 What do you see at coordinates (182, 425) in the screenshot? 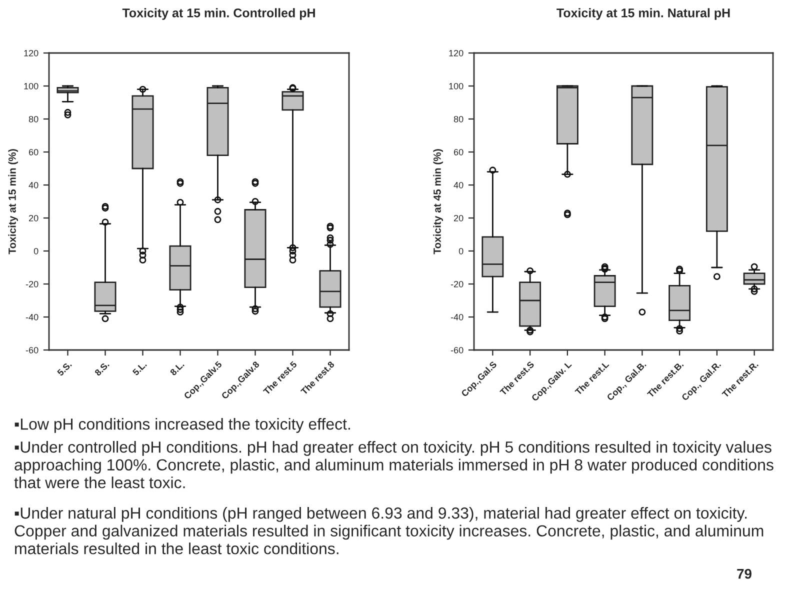
I see `text: ▪Low pH conditions increased the toxicity effect.` at bounding box center [182, 425].